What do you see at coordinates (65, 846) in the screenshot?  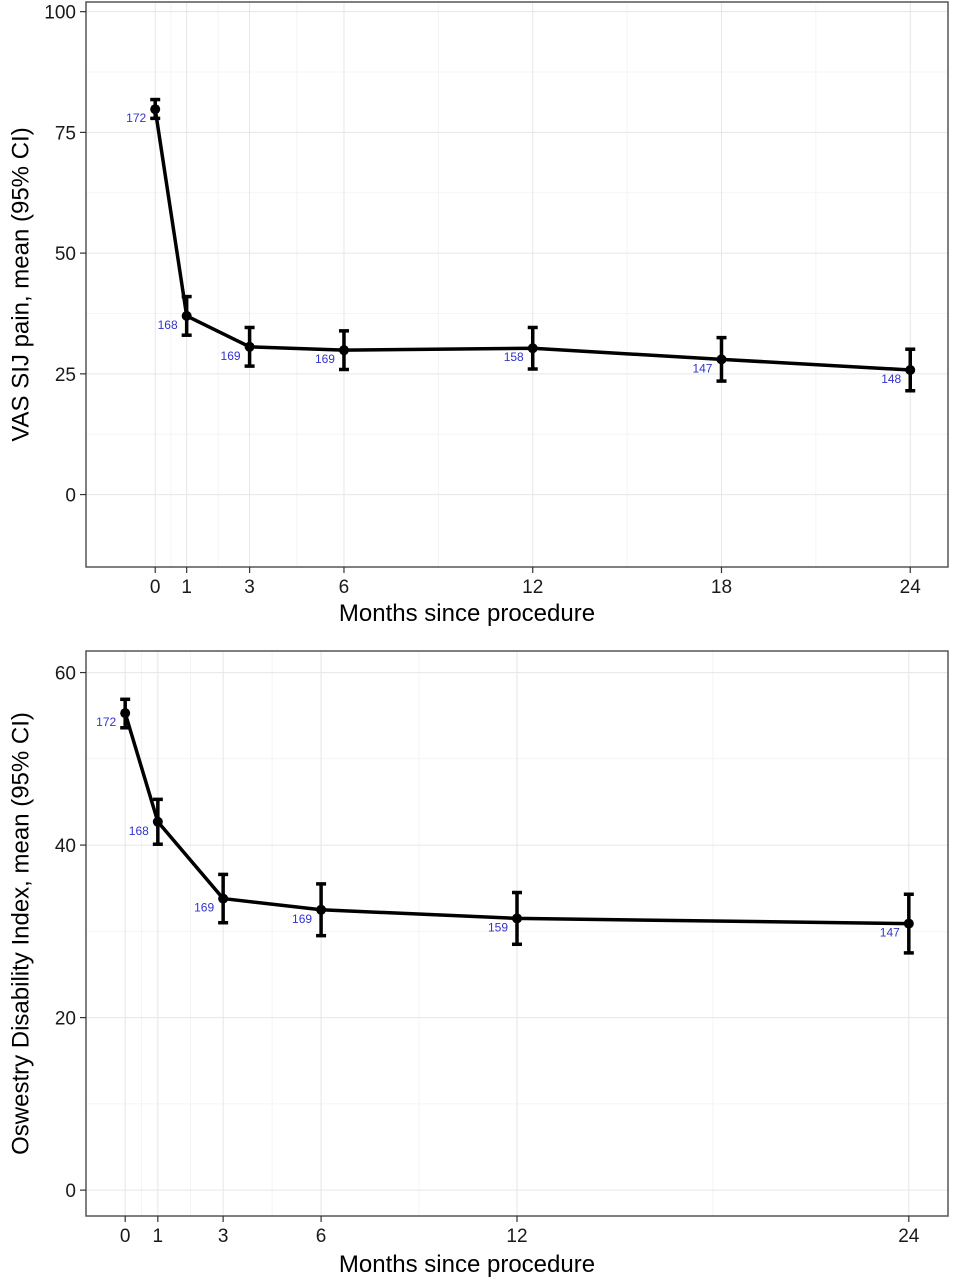 I see `y-tick-label: 40` at bounding box center [65, 846].